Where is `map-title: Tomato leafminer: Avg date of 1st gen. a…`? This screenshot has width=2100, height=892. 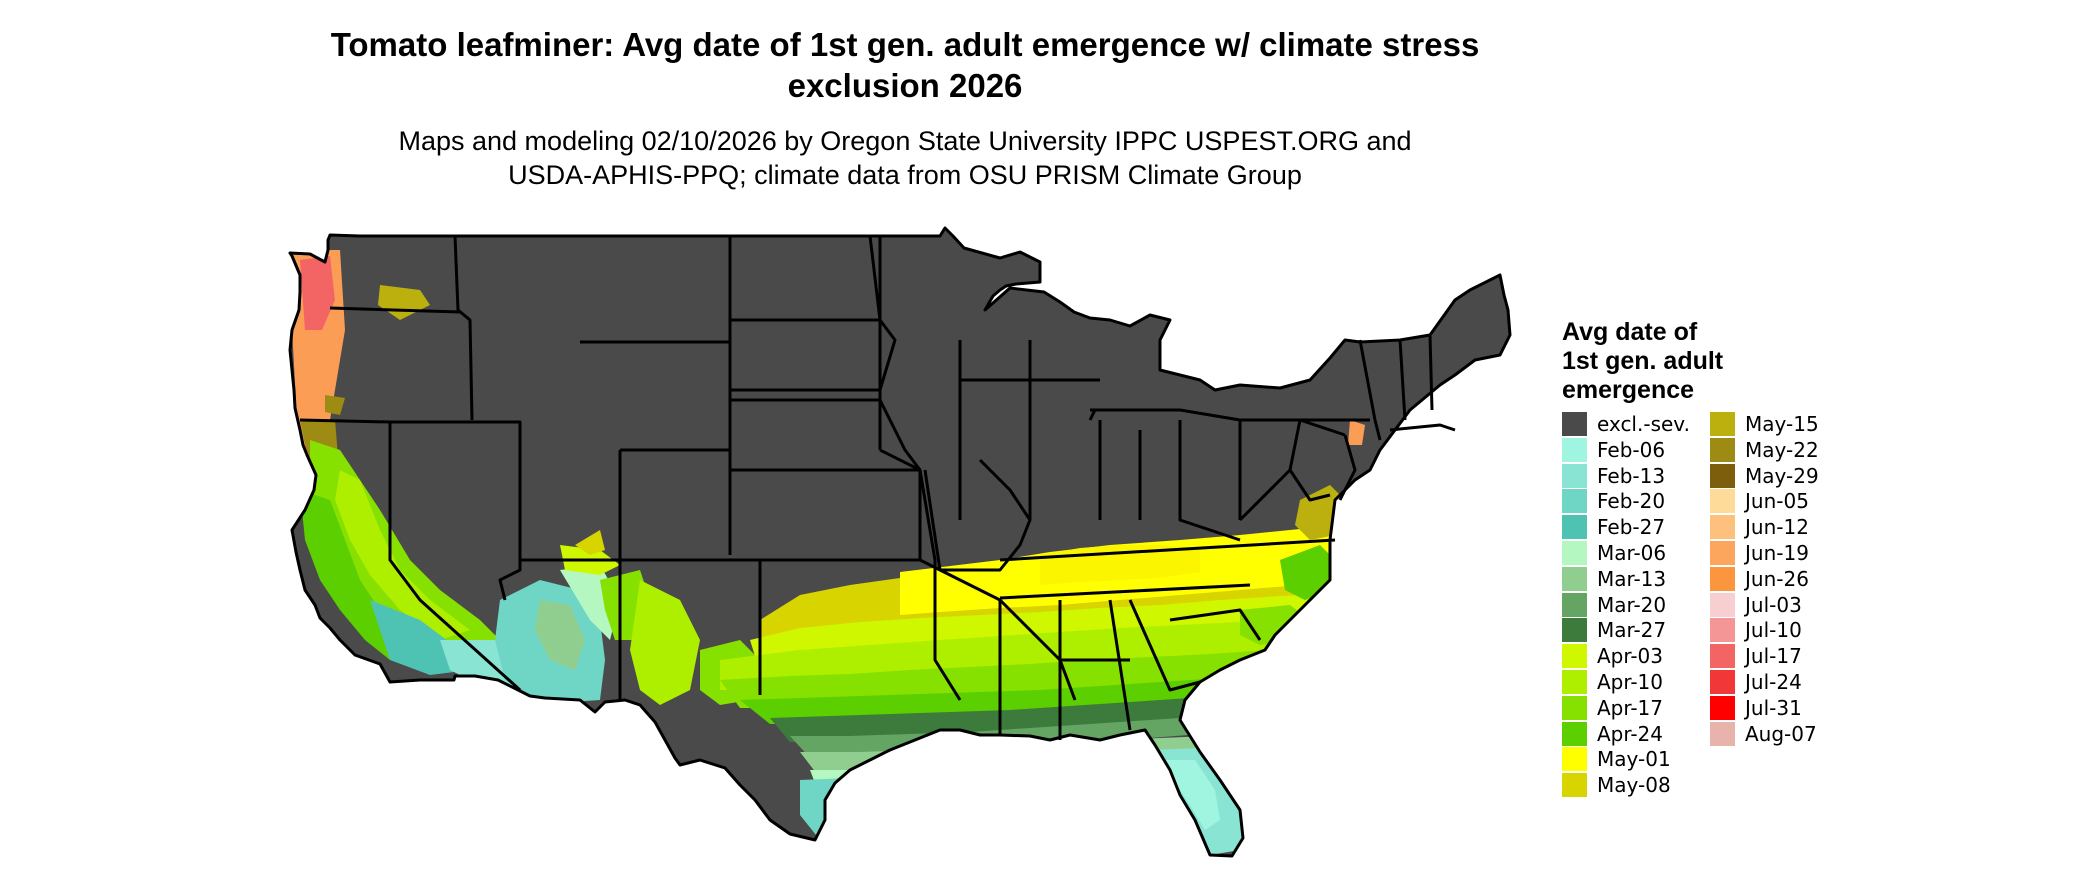 map-title: Tomato leafminer: Avg date of 1st gen. a… is located at coordinates (905, 65).